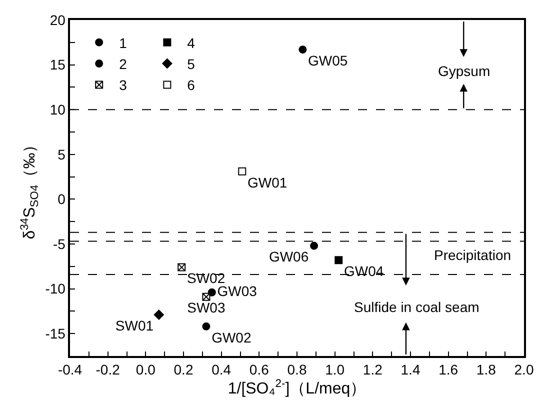 Image resolution: width=546 pixels, height=416 pixels. I want to click on legend-label: 3, so click(123, 85).